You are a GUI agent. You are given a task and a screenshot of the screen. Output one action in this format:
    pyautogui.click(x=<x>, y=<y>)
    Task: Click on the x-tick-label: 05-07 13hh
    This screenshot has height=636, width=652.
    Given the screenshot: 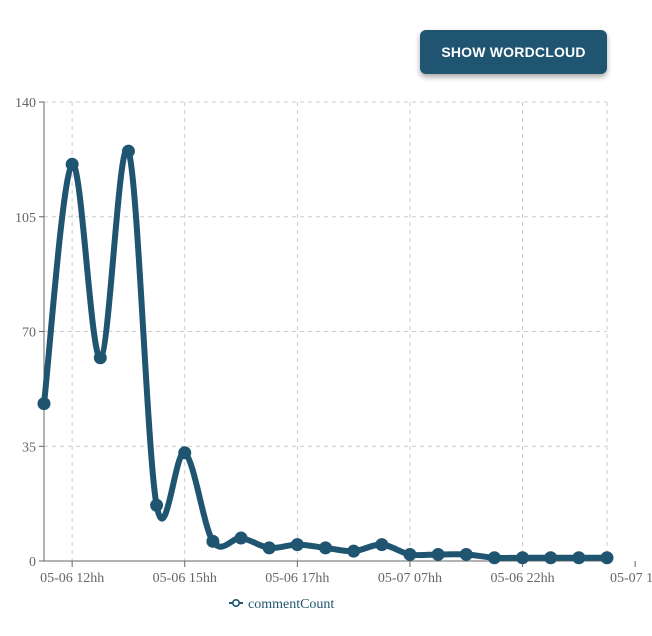 What is the action you would take?
    pyautogui.click(x=631, y=578)
    